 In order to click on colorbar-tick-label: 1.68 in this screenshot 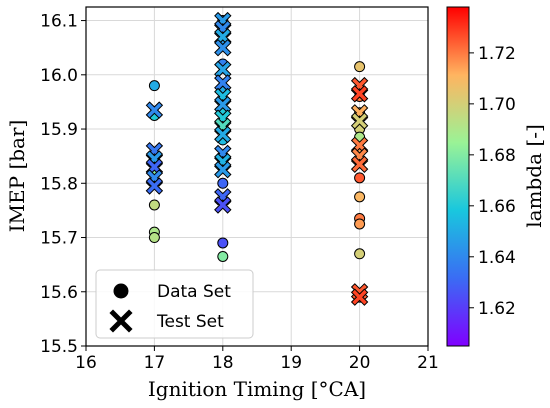, I will do `click(497, 156)`.